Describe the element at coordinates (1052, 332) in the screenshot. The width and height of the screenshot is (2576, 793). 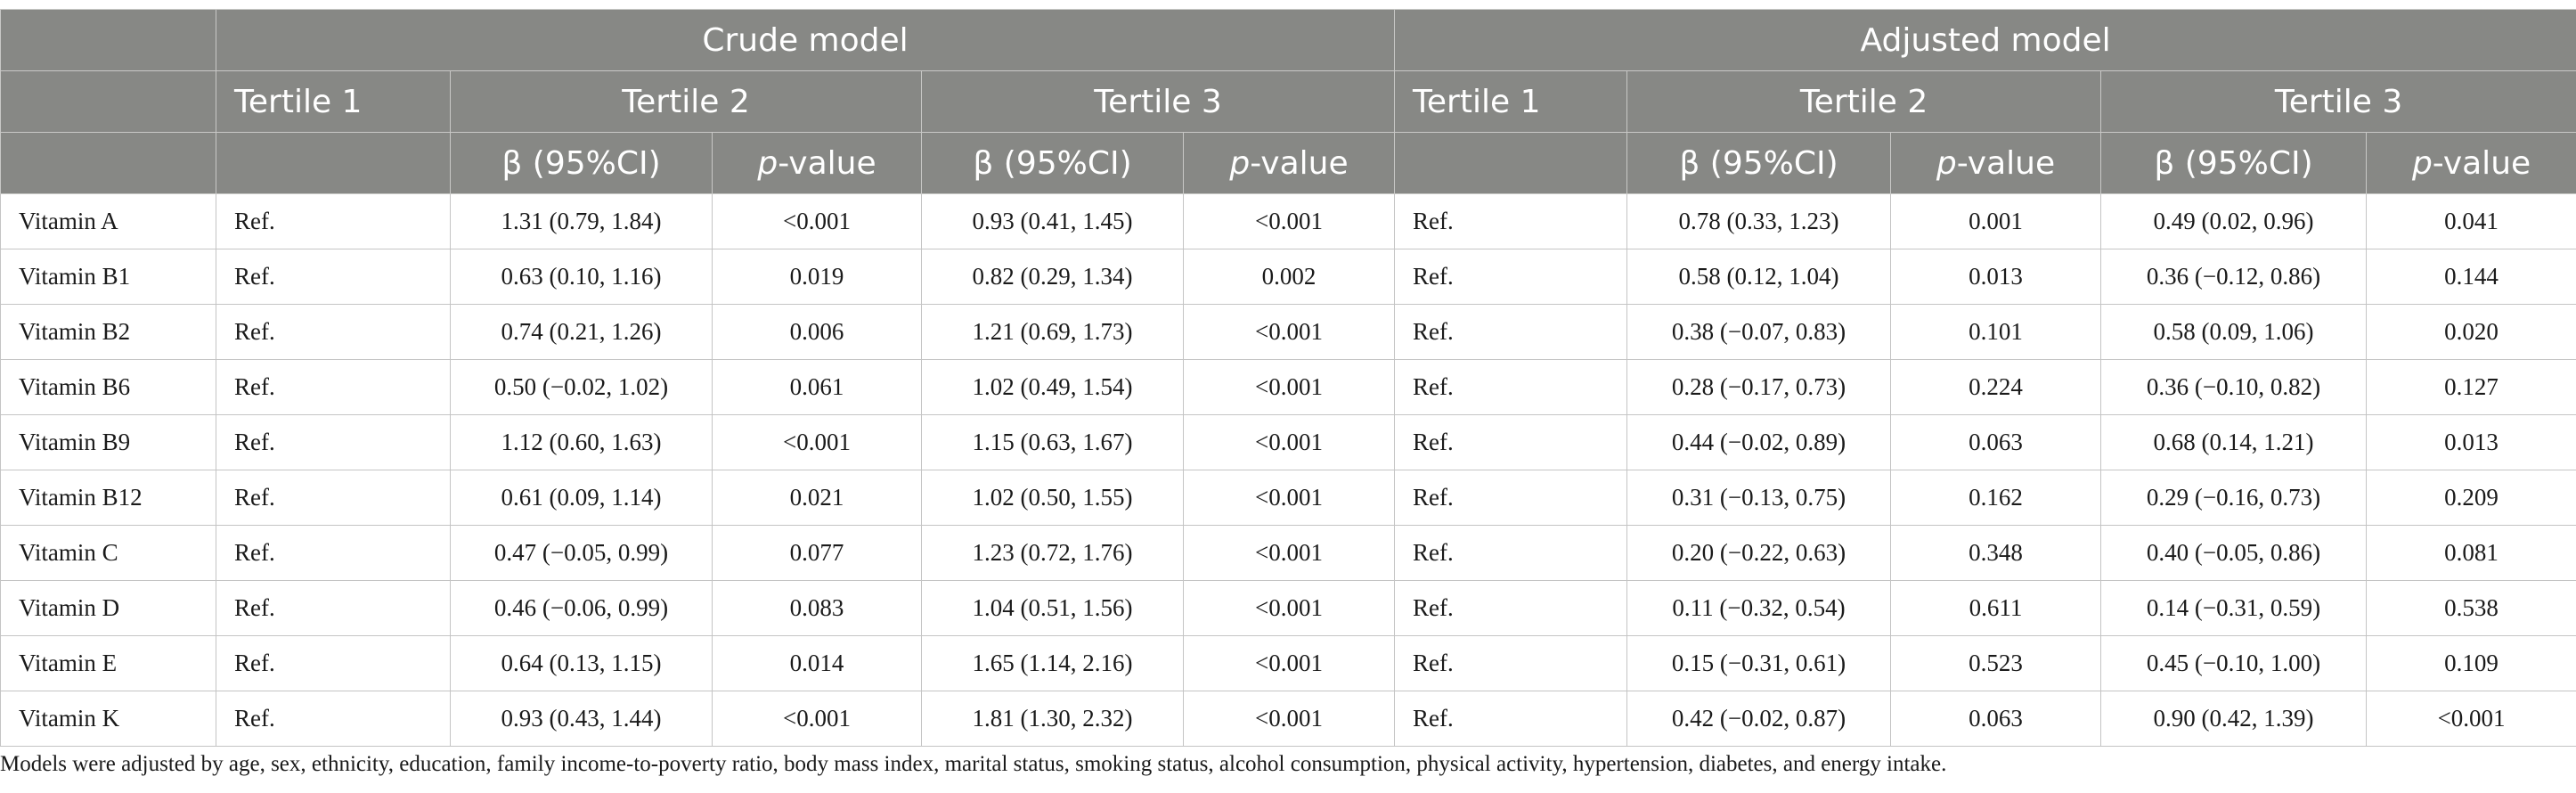
I see `crude-t3-beta: 1.21 (0.69, 1.73)` at that location.